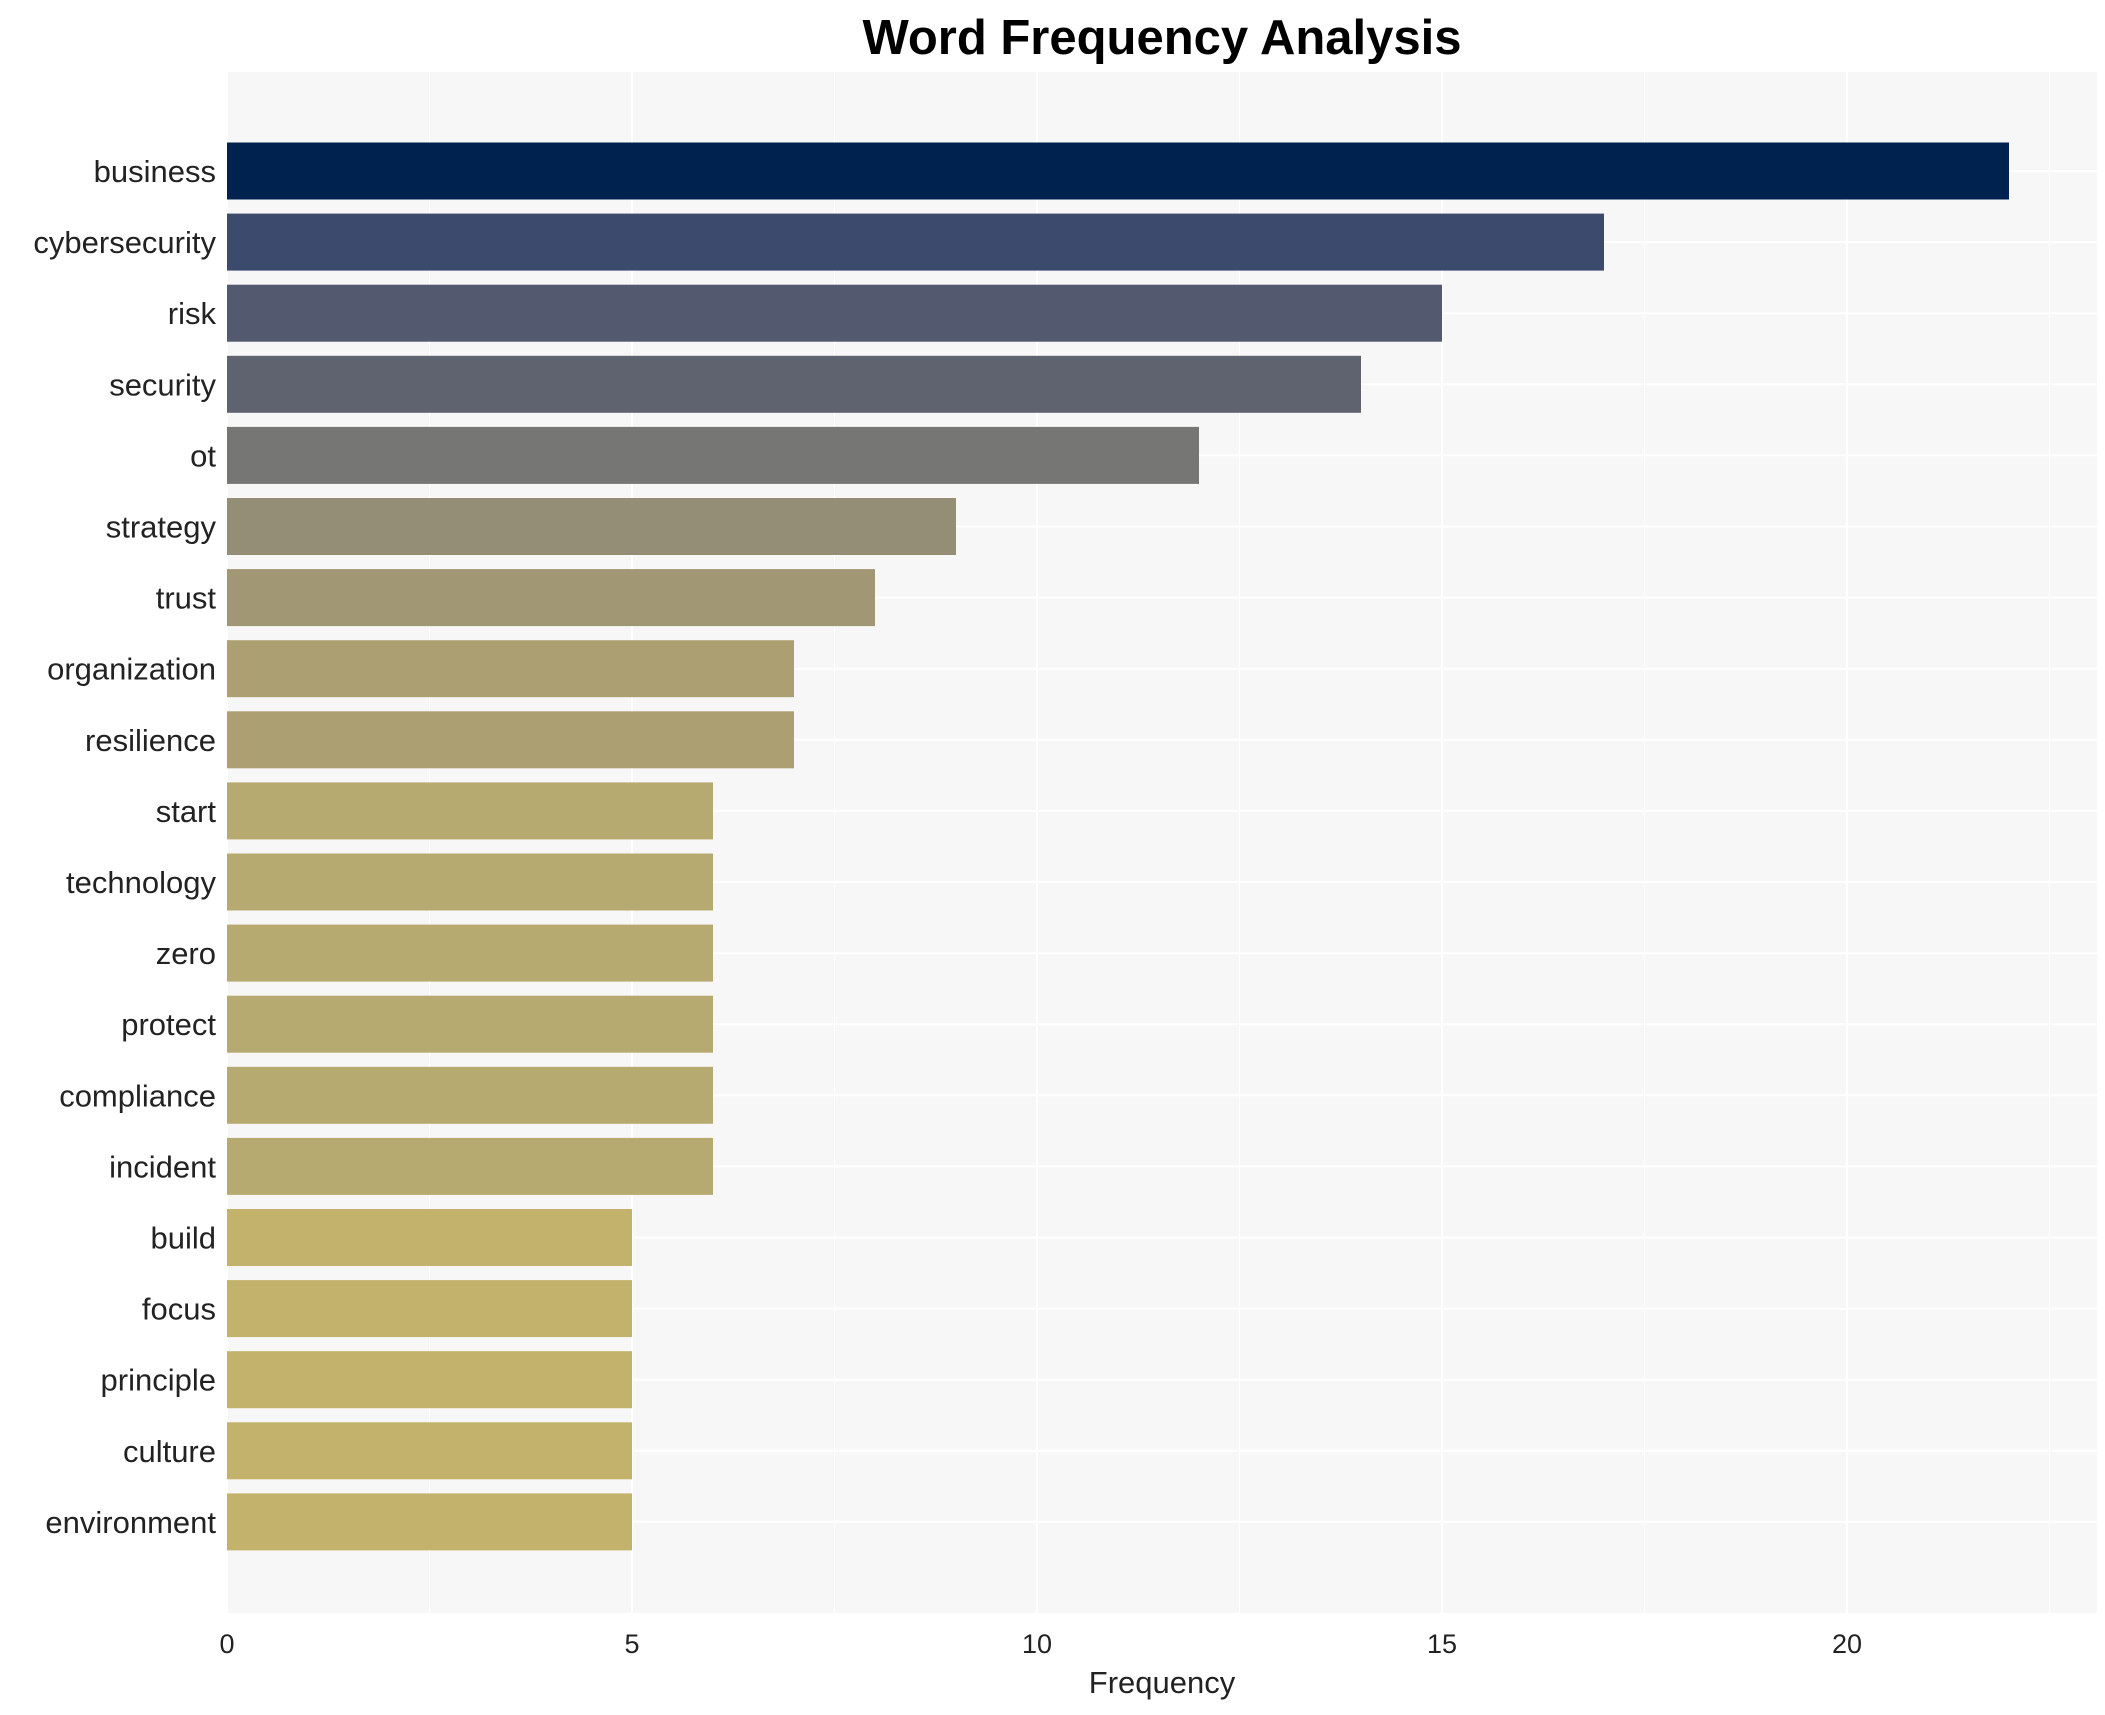 Image resolution: width=2105 pixels, height=1715 pixels. What do you see at coordinates (591, 526) in the screenshot?
I see `bar-strategy` at bounding box center [591, 526].